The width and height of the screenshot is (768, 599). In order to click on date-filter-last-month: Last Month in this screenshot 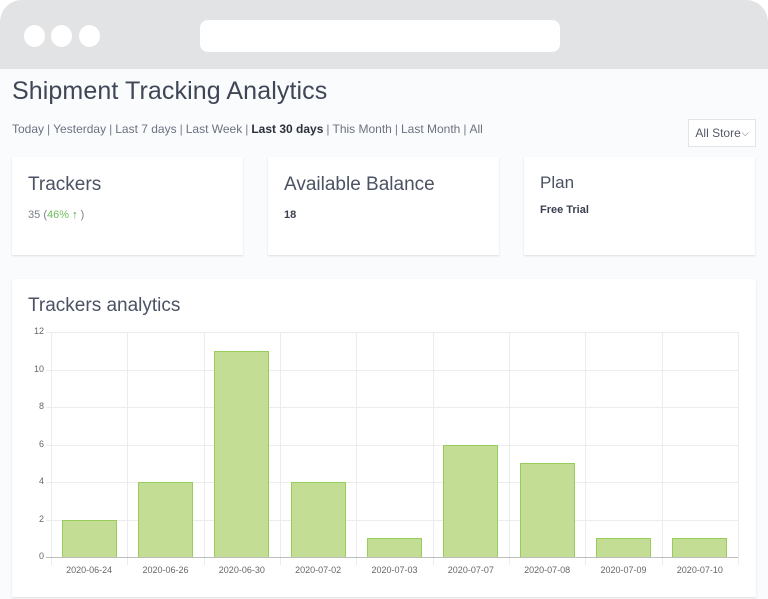, I will do `click(430, 129)`.